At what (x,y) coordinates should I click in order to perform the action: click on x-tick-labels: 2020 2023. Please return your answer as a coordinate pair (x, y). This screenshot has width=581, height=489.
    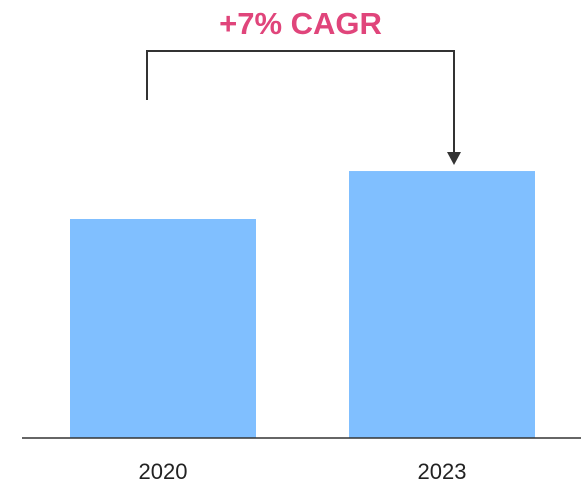
    Looking at the image, I should click on (303, 471).